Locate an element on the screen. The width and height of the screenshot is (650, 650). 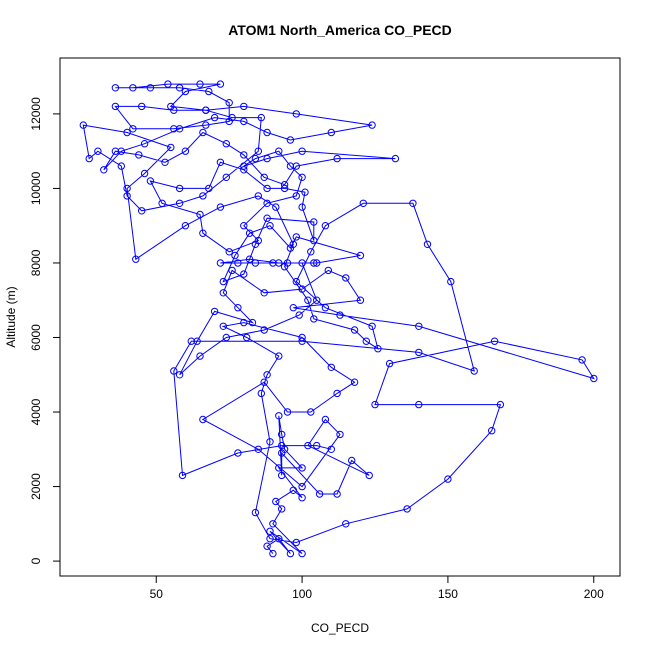
y-tick-label: 2000 is located at coordinates (36, 486).